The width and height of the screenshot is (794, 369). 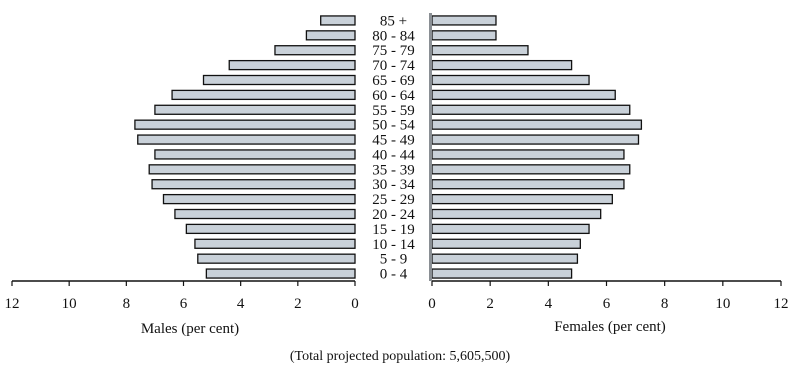 What do you see at coordinates (607, 304) in the screenshot?
I see `female-tick-label: 6` at bounding box center [607, 304].